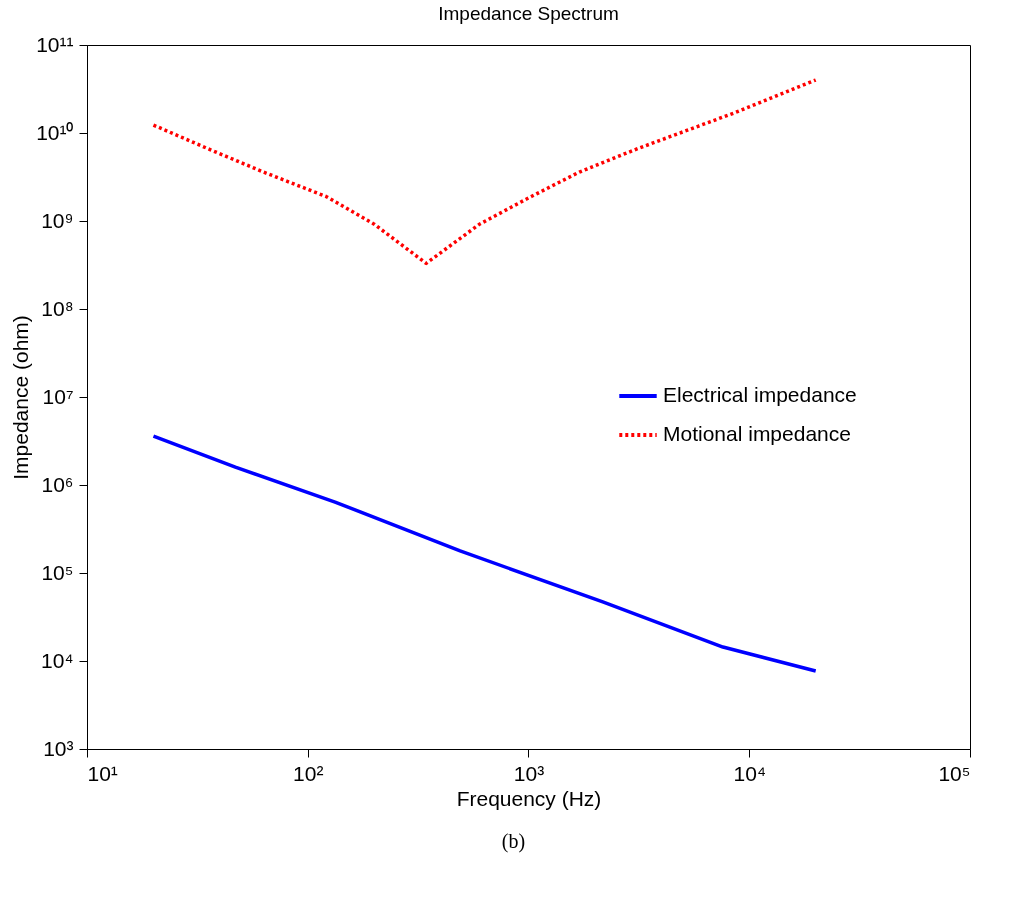 Image resolution: width=1027 pixels, height=908 pixels. I want to click on x-axis-title: Frequency (Hz), so click(529, 798).